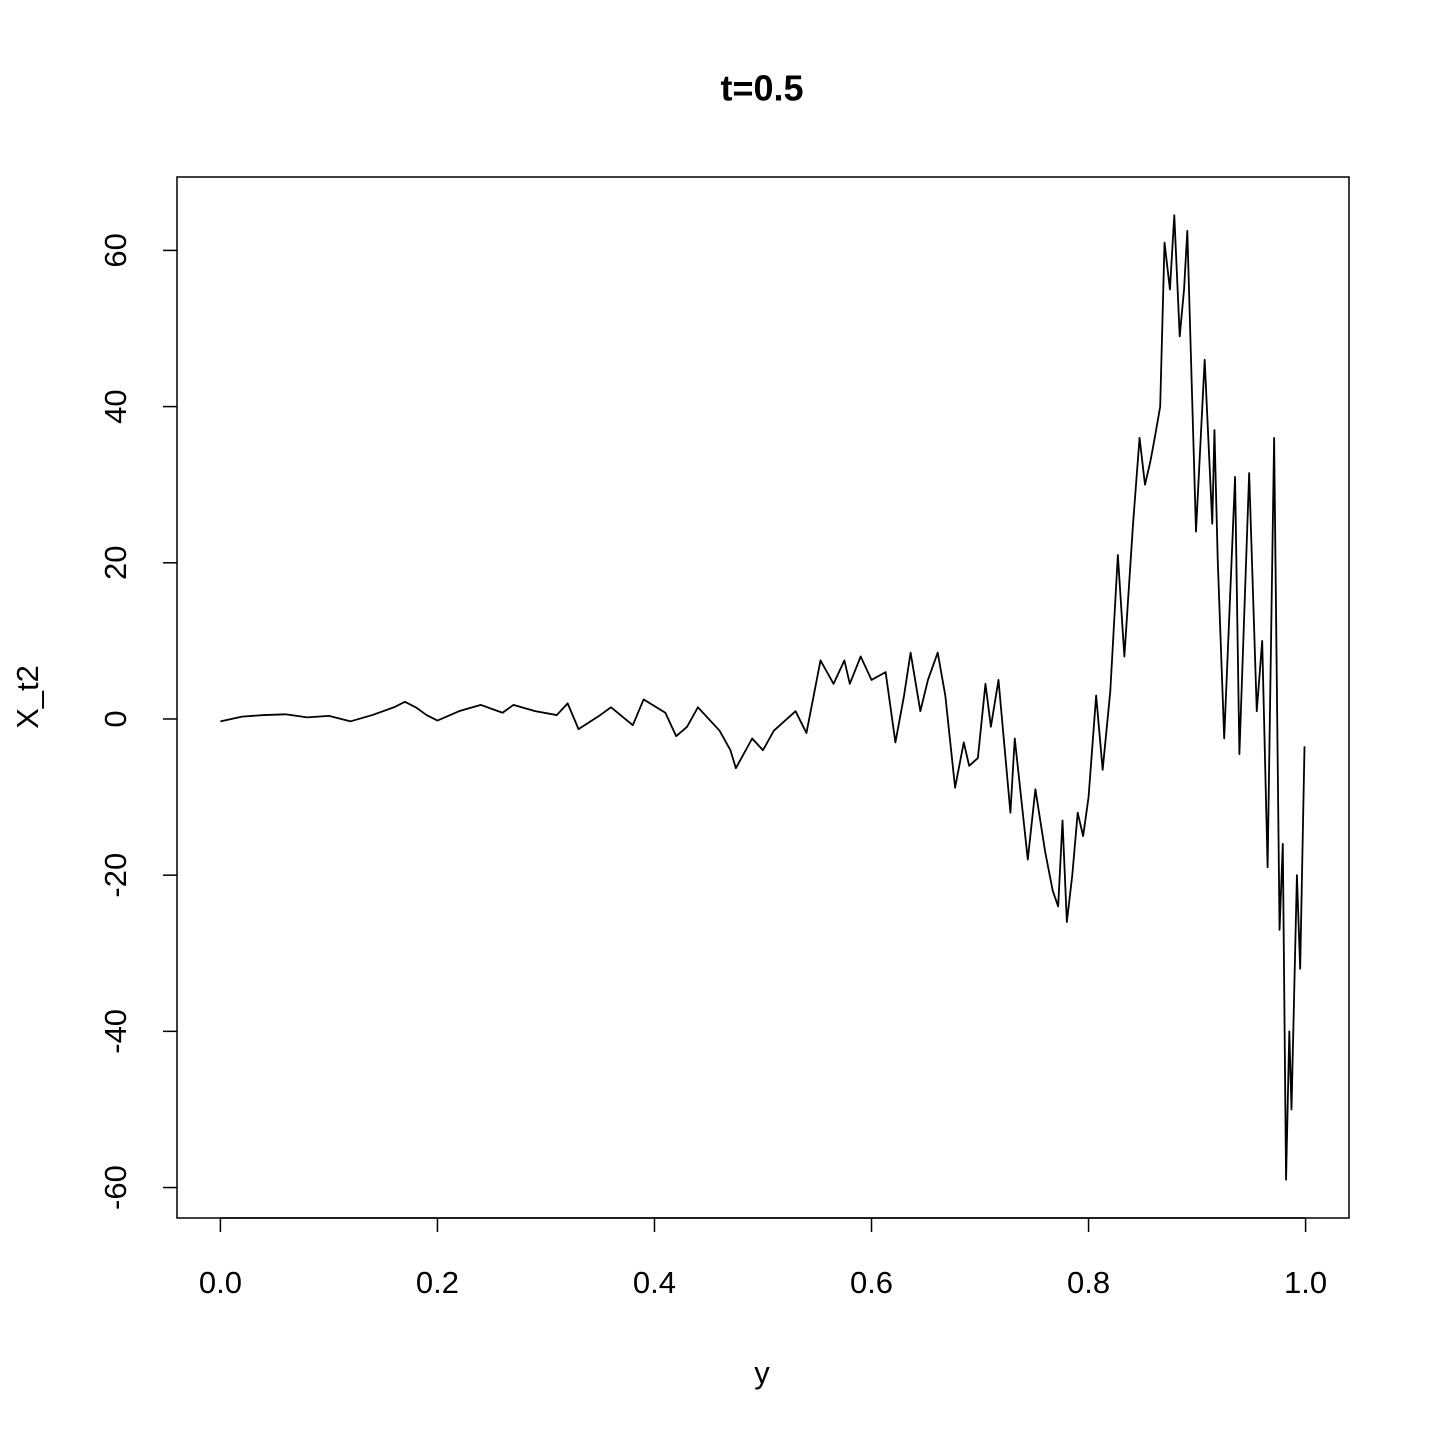 The width and height of the screenshot is (1440, 1440). I want to click on y-tick-label: 20, so click(115, 563).